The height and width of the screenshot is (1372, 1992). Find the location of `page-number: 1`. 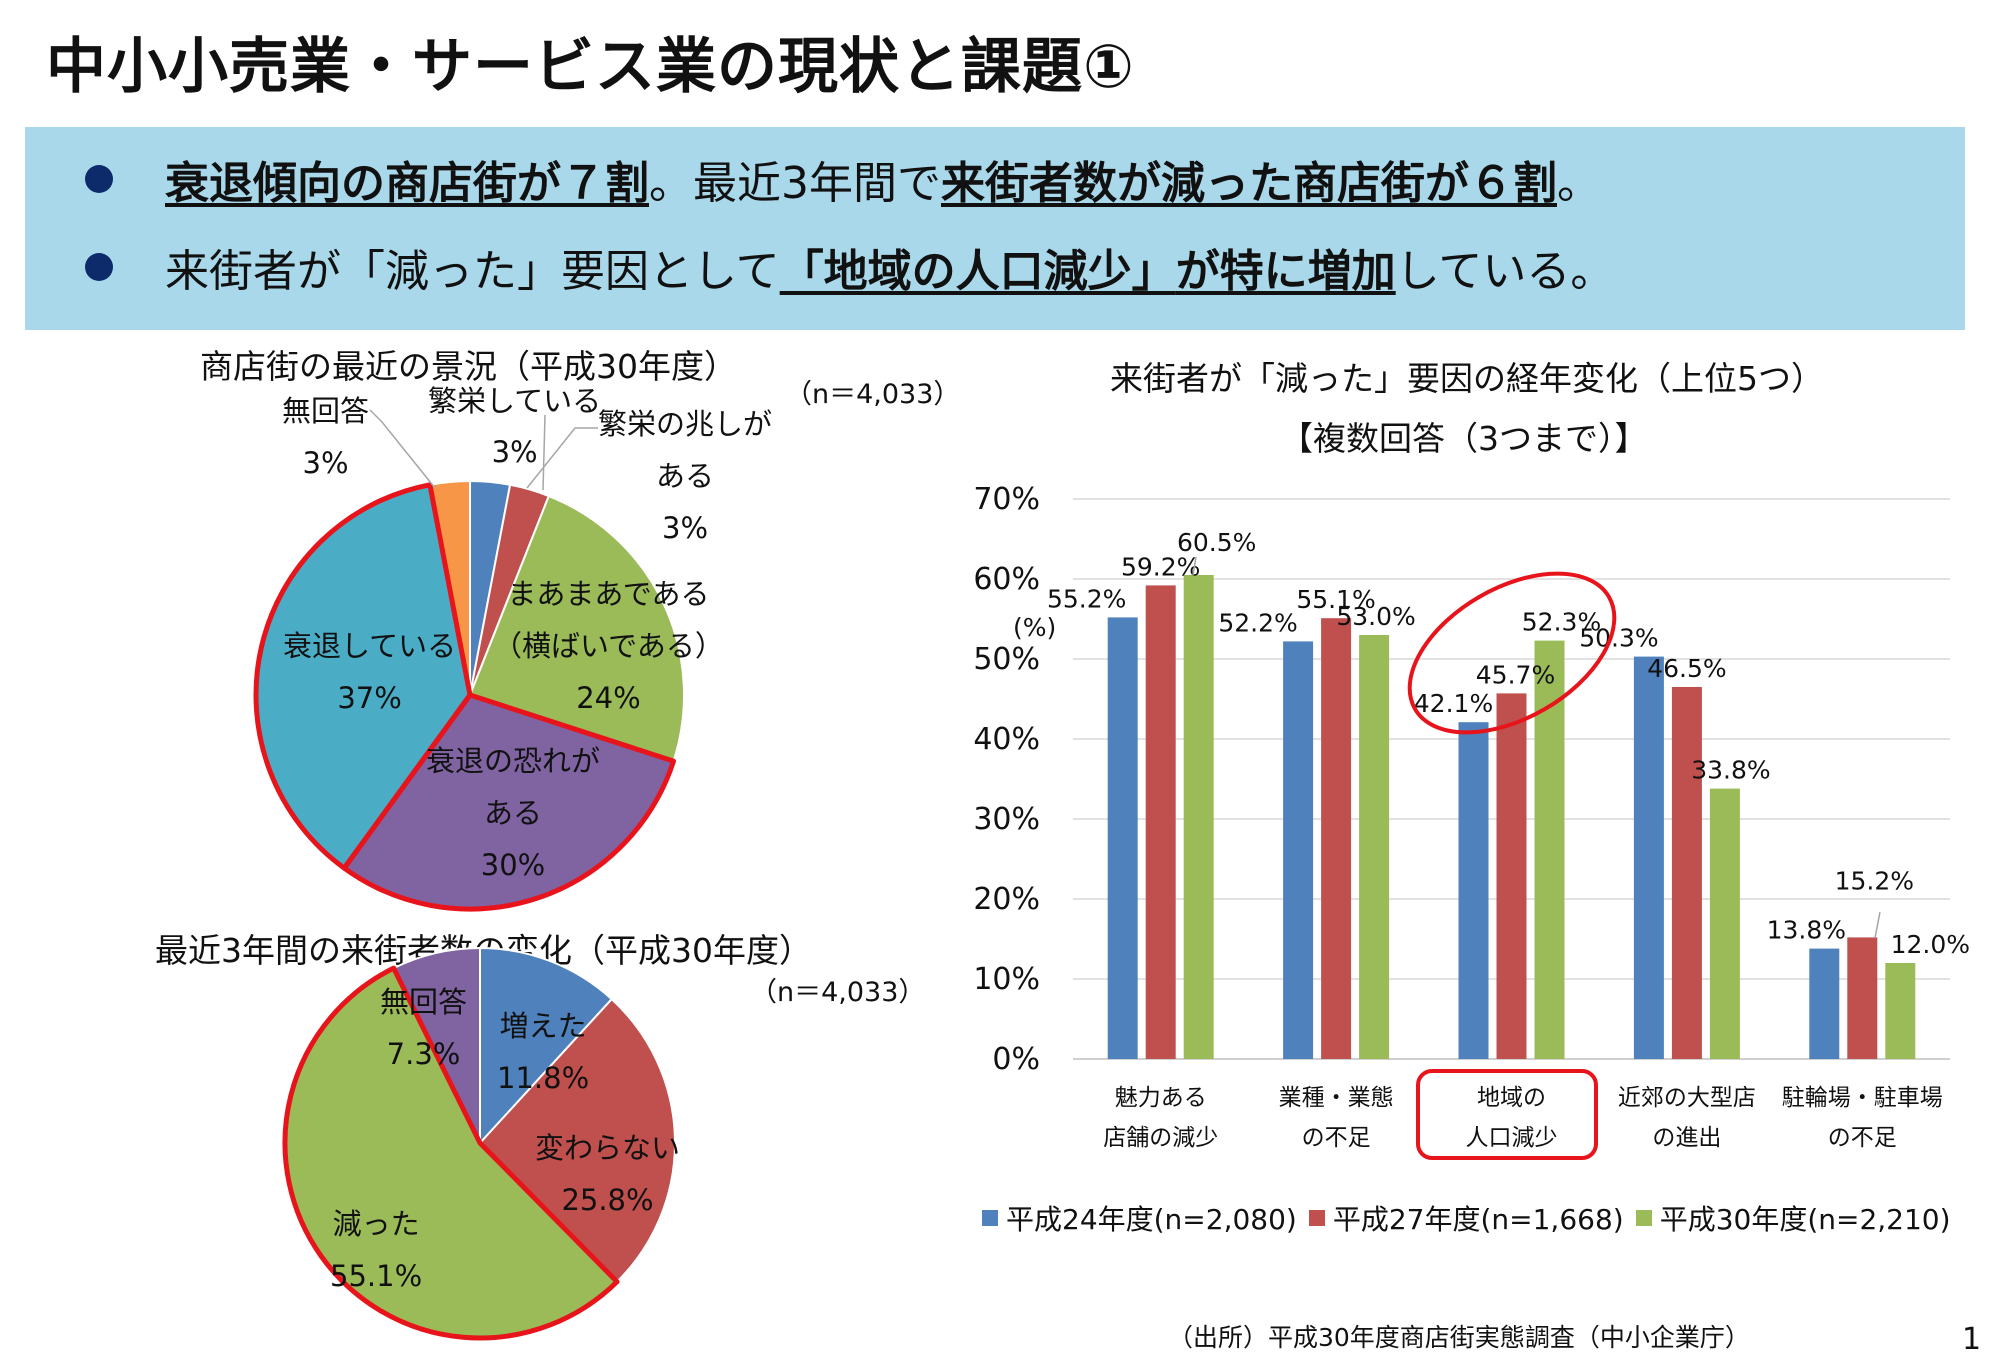

page-number: 1 is located at coordinates (1972, 1339).